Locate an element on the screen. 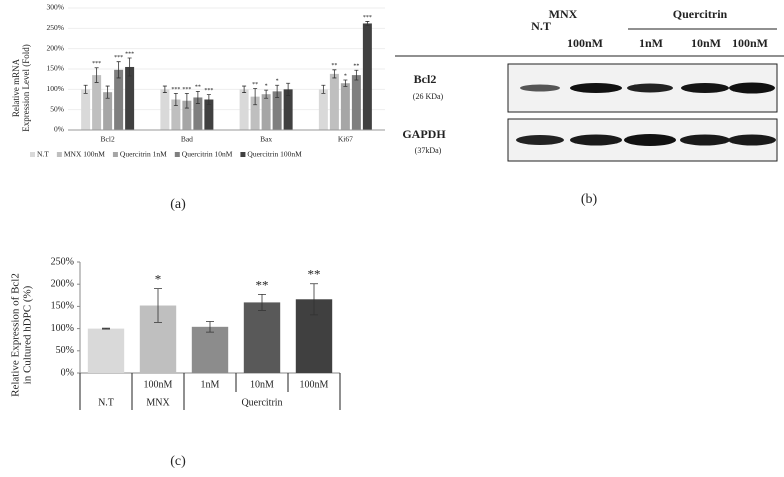 Image resolution: width=784 pixels, height=477 pixels. x-tick-label: Ki67 is located at coordinates (345, 139).